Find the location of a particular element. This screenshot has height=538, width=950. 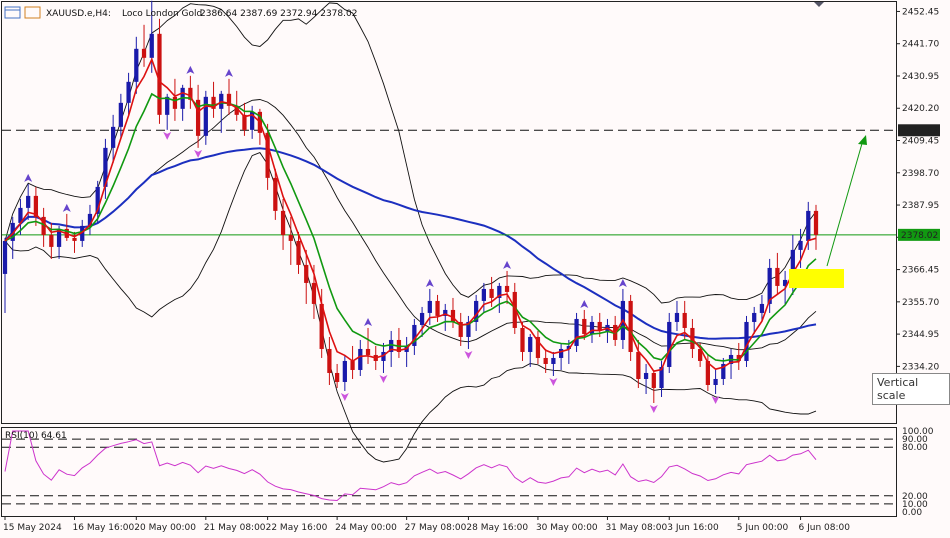

scroll-marker-icon is located at coordinates (819, 4).